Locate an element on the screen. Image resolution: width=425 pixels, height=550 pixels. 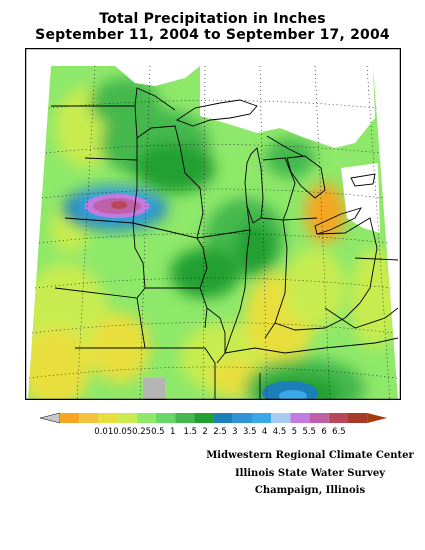
no-data-spot is located at coordinates (154, 389).